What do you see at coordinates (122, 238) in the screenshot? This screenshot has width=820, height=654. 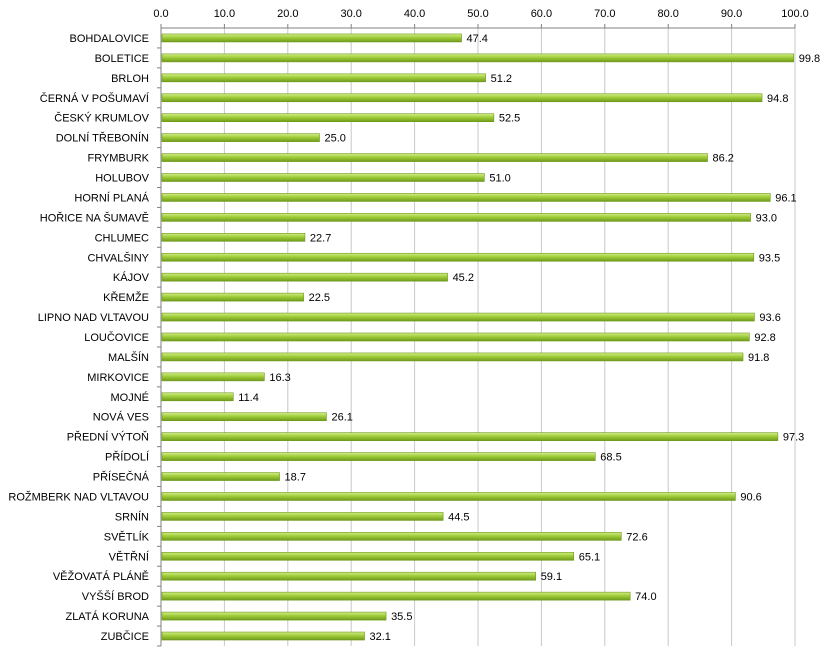 I see `category-label: CHLUMEC` at bounding box center [122, 238].